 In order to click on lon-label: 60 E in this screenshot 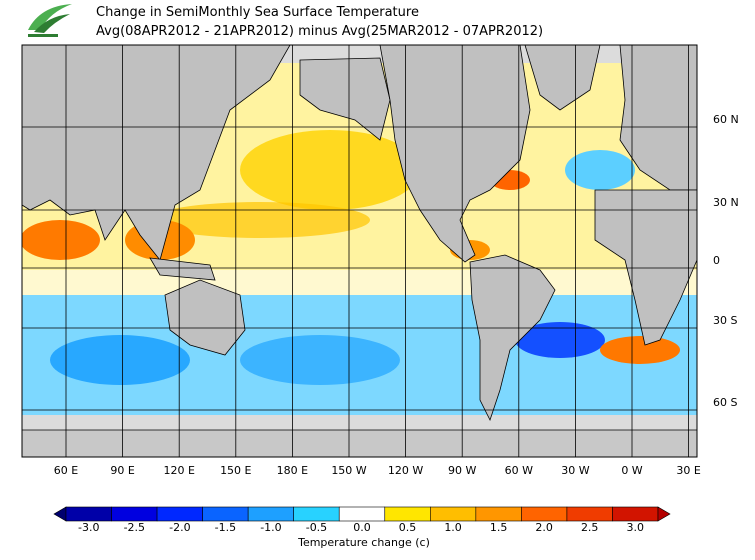, I will do `click(66, 470)`.